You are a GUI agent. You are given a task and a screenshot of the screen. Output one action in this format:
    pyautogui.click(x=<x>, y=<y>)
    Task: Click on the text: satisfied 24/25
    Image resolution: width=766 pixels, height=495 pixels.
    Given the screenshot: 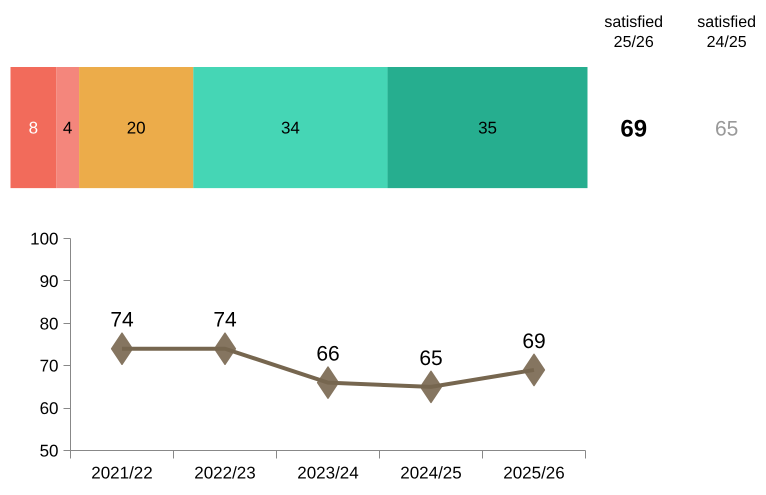 What is the action you would take?
    pyautogui.click(x=726, y=33)
    